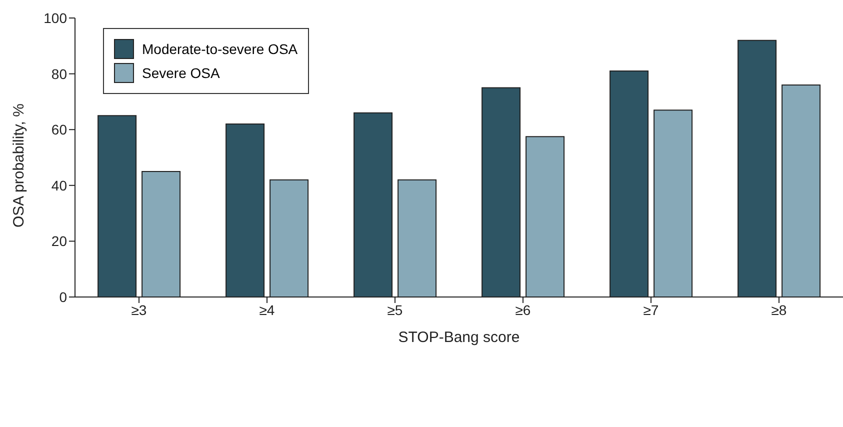  What do you see at coordinates (59, 74) in the screenshot?
I see `y-tick-label: 80` at bounding box center [59, 74].